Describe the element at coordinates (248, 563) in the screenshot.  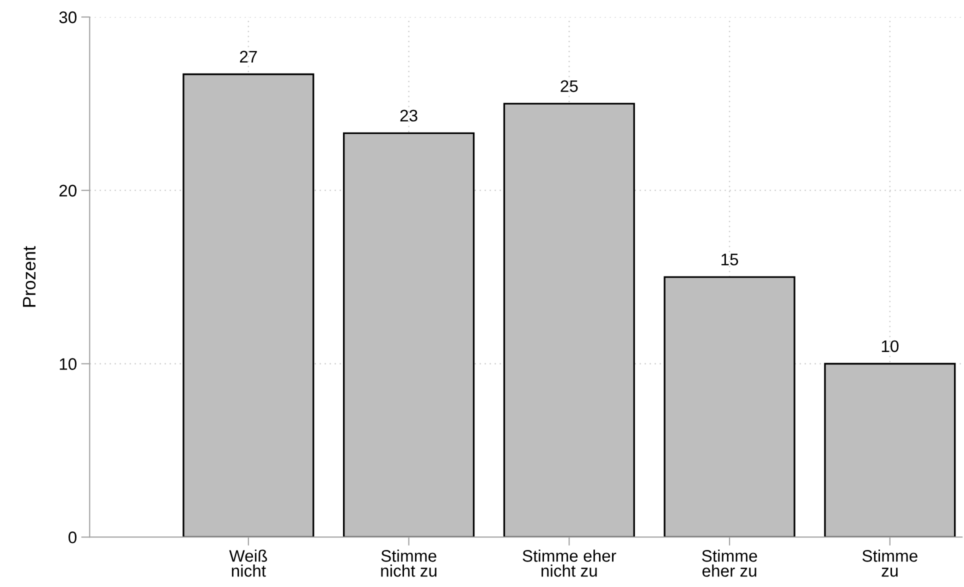
I see `x-tick-label: Weiß nicht` at that location.